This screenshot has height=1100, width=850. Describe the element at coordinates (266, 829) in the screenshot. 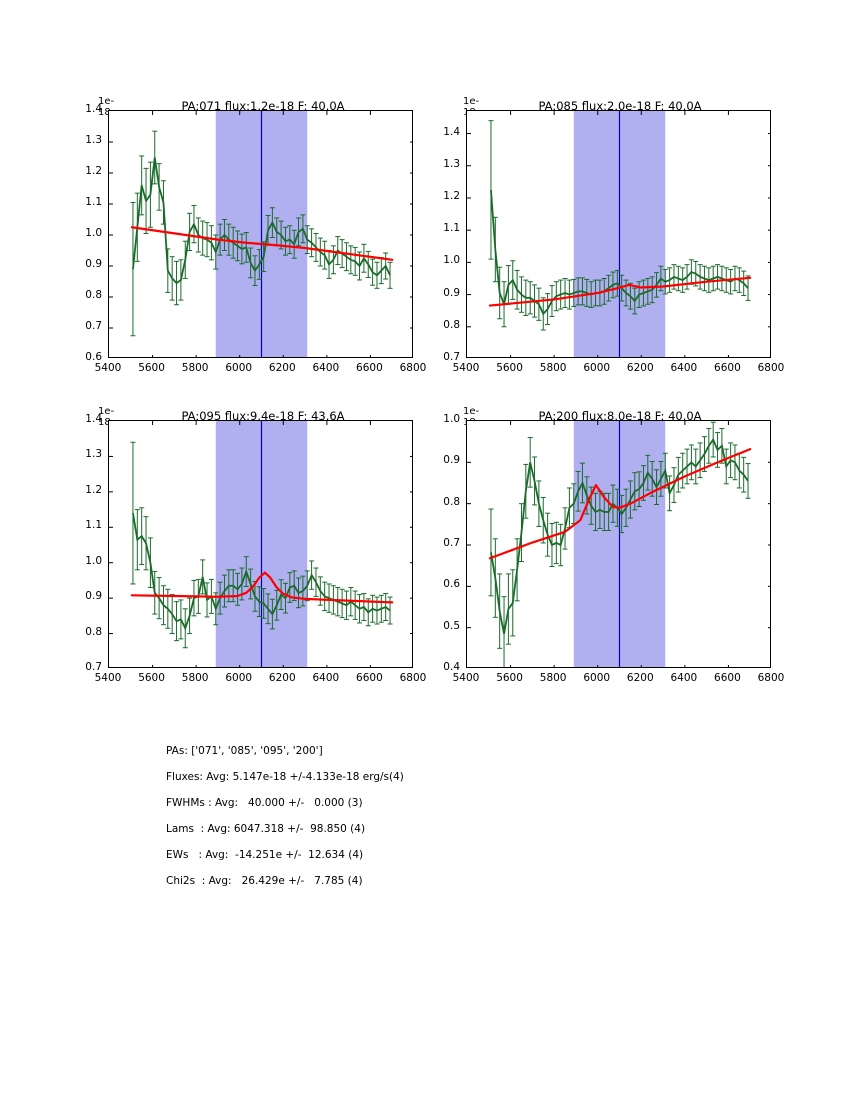

I see `summary-line-lams: Lams : Avg: 6047.318 +/- 98.850 (4)` at that location.